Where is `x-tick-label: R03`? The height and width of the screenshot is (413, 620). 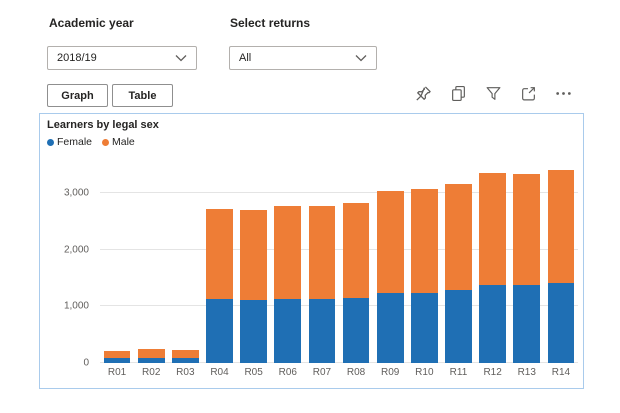 x-tick-label: R03 is located at coordinates (185, 372).